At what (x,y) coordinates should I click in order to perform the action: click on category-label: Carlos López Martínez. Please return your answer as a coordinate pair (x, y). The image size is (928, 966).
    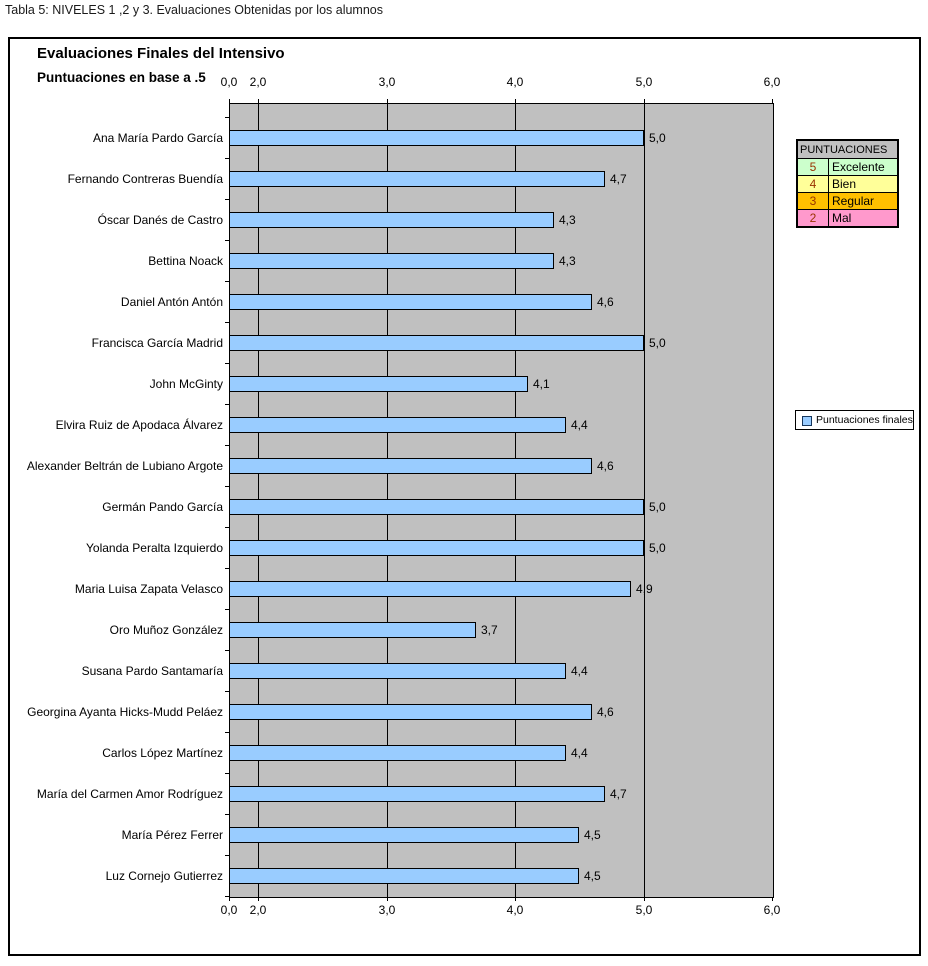
    Looking at the image, I should click on (162, 753).